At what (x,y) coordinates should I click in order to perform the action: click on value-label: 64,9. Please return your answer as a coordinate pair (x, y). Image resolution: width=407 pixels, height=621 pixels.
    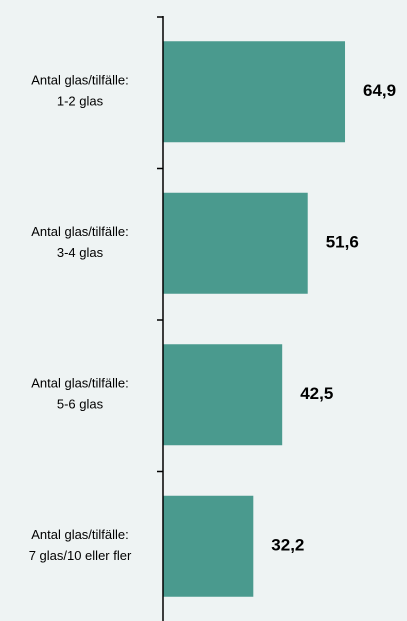
    Looking at the image, I should click on (379, 90).